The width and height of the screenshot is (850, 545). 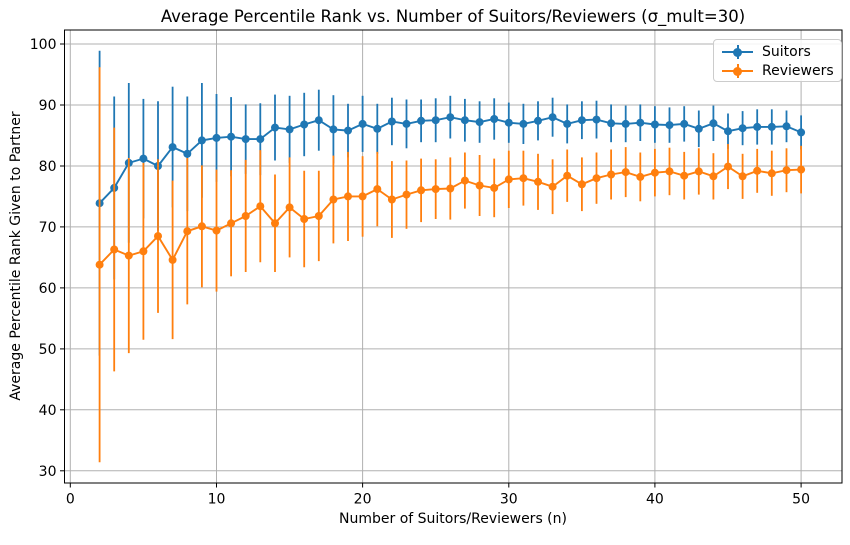 I want to click on x-tick-label: 0, so click(x=70, y=500).